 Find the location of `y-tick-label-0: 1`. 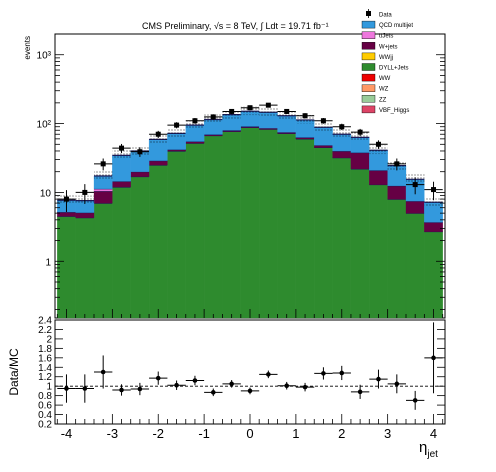

y-tick-label-0: 1 is located at coordinates (48, 262).